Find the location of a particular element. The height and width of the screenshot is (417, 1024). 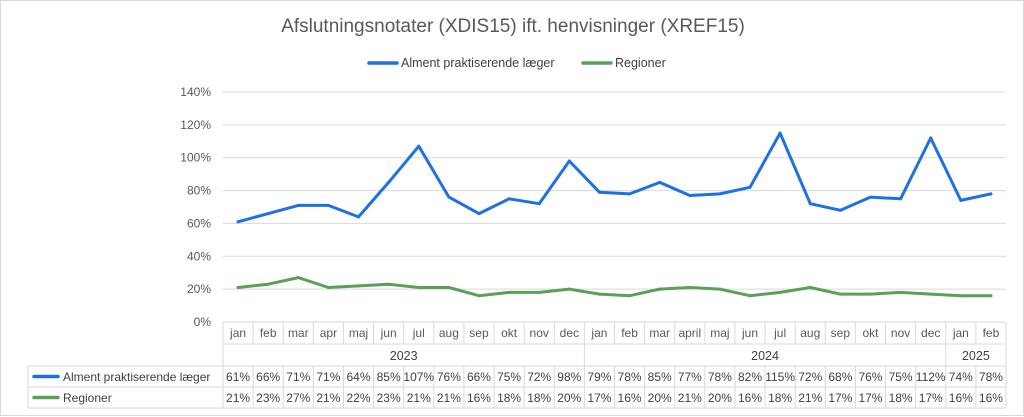

table-value-cell: 77% is located at coordinates (690, 377).